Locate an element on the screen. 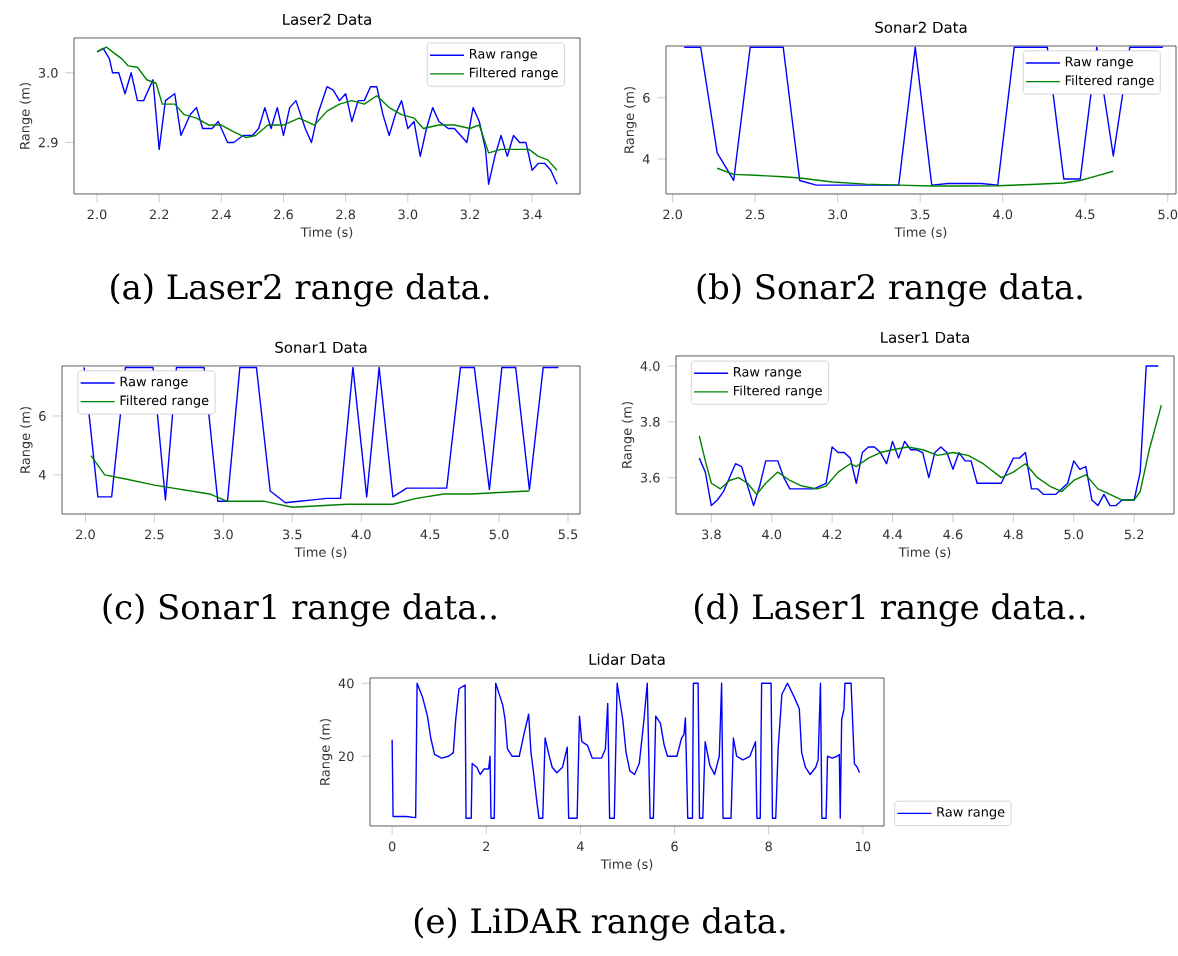  text: (c) Sonar1 range data.. is located at coordinates (299, 610).